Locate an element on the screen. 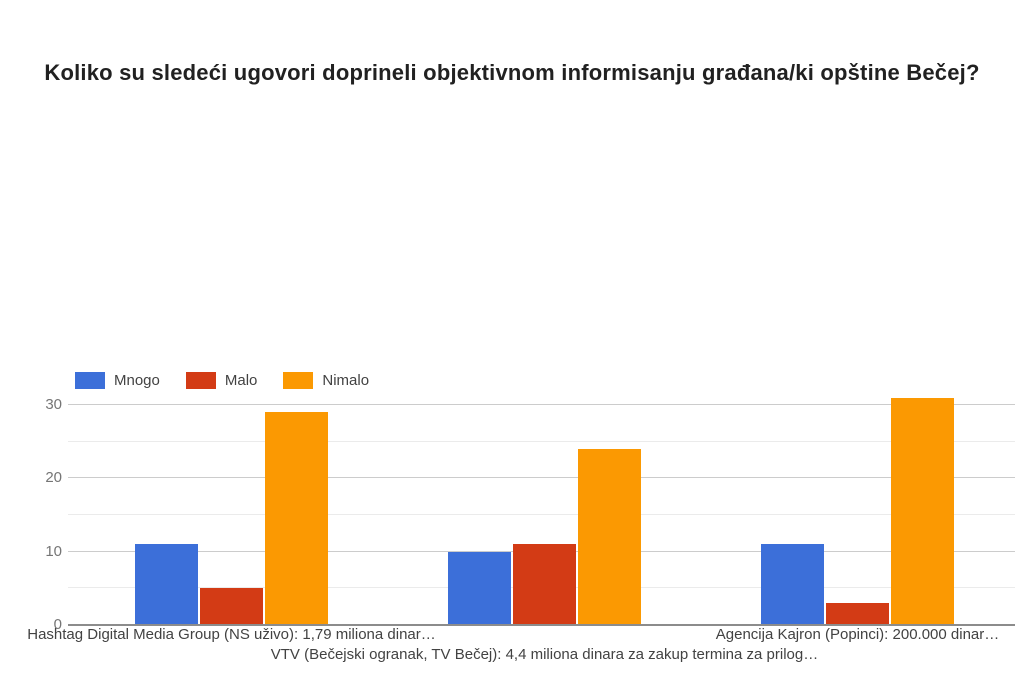 This screenshot has width=1024, height=683. legend-item-mnogo: Mnogo is located at coordinates (117, 380).